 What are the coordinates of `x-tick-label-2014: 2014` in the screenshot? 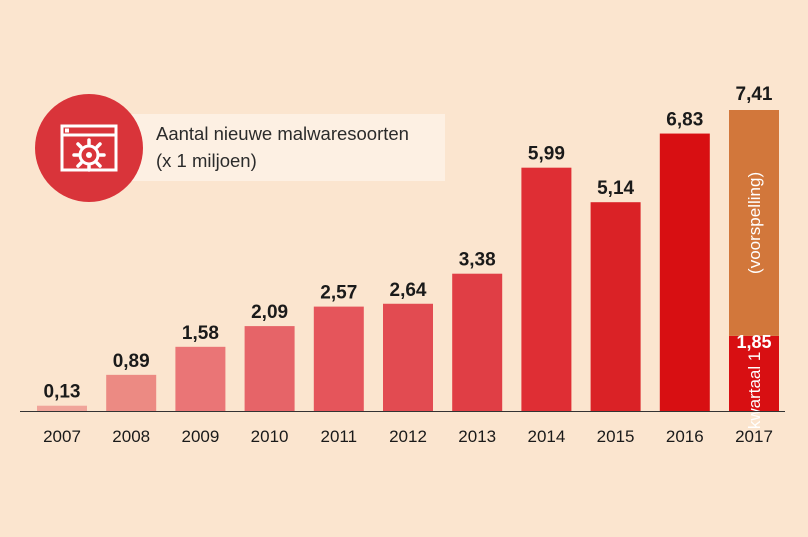 It's located at (546, 436).